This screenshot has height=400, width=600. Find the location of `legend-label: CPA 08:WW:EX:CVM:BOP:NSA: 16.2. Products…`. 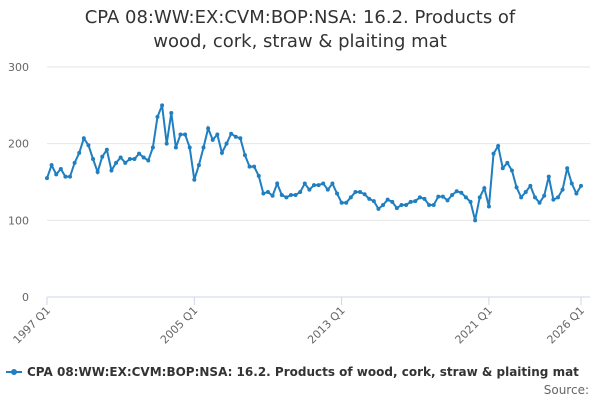

legend-label: CPA 08:WW:EX:CVM:BOP:NSA: 16.2. Products… is located at coordinates (303, 372).